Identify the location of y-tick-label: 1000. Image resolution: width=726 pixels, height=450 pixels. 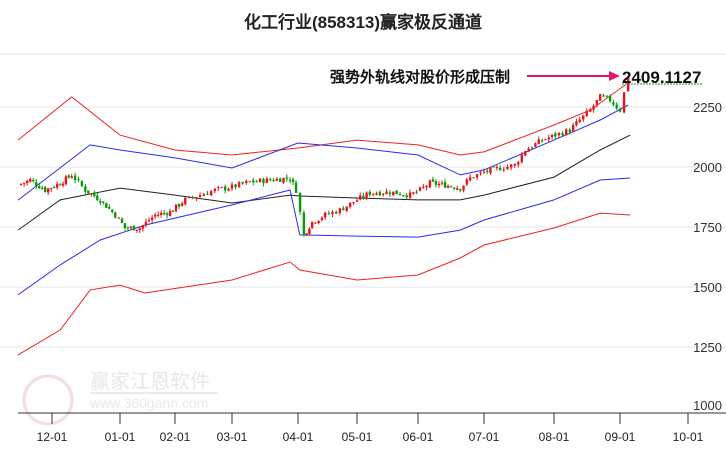
(707, 405).